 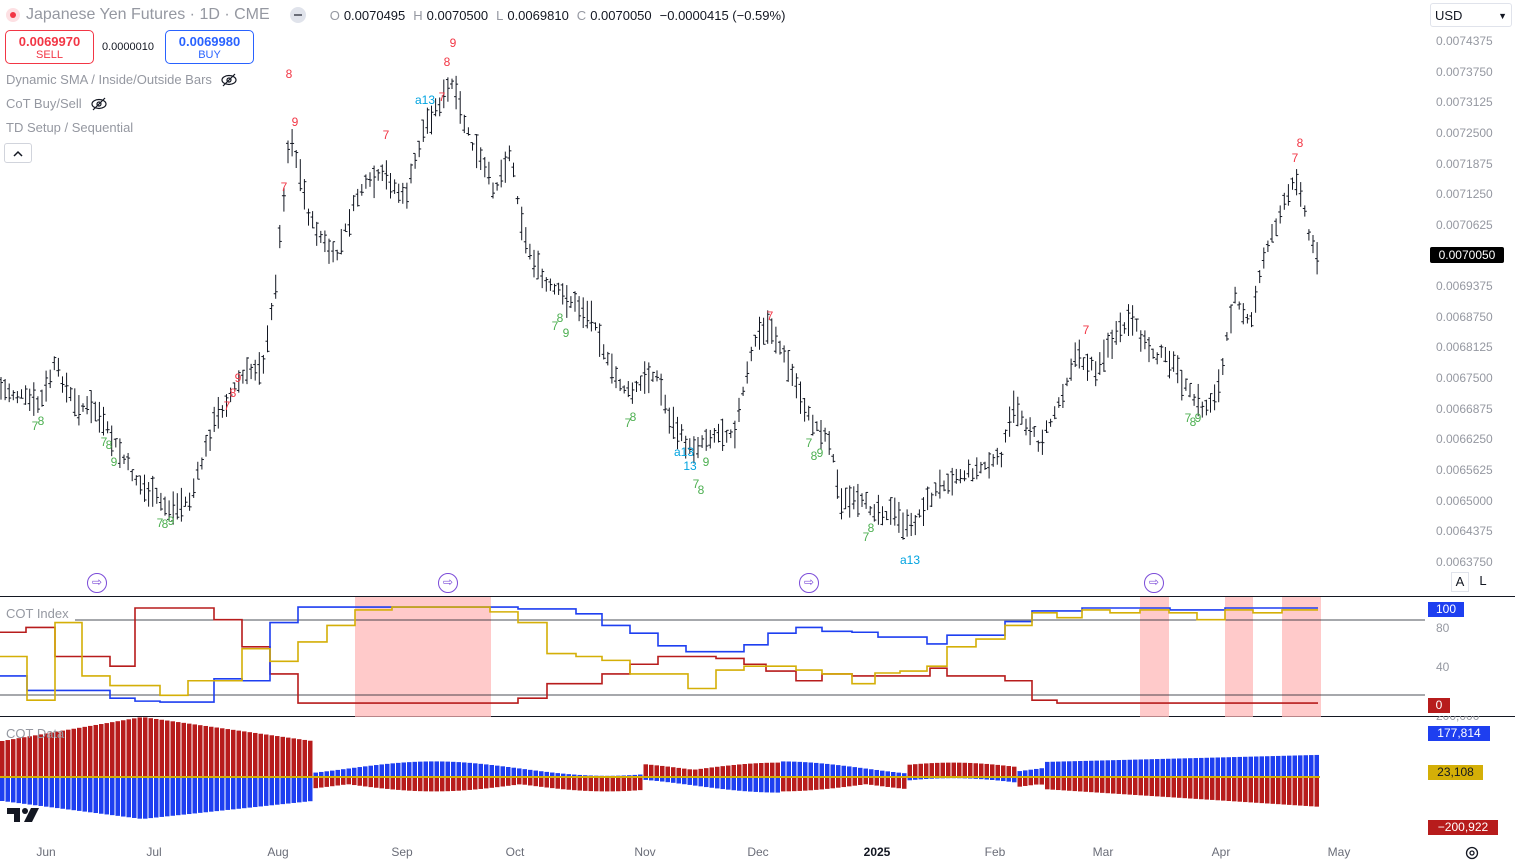 What do you see at coordinates (1502, 16) in the screenshot?
I see `chevron-down-icon: ▼` at bounding box center [1502, 16].